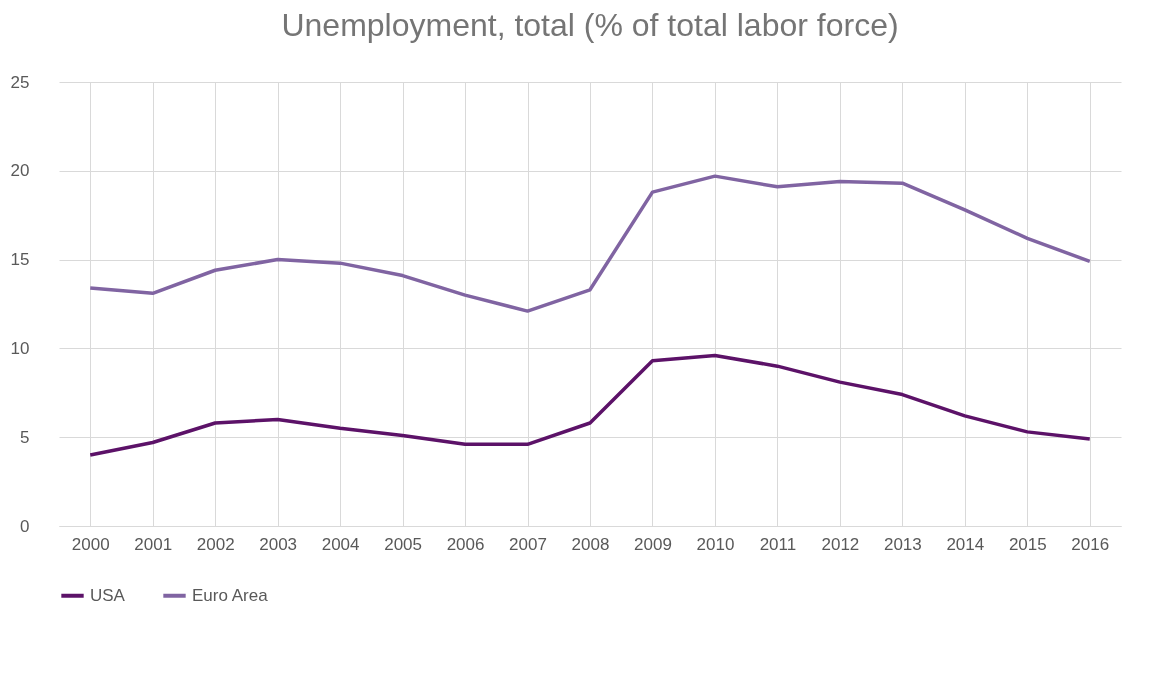 This screenshot has width=1154, height=677. I want to click on y-tick-label: 10, so click(20, 348).